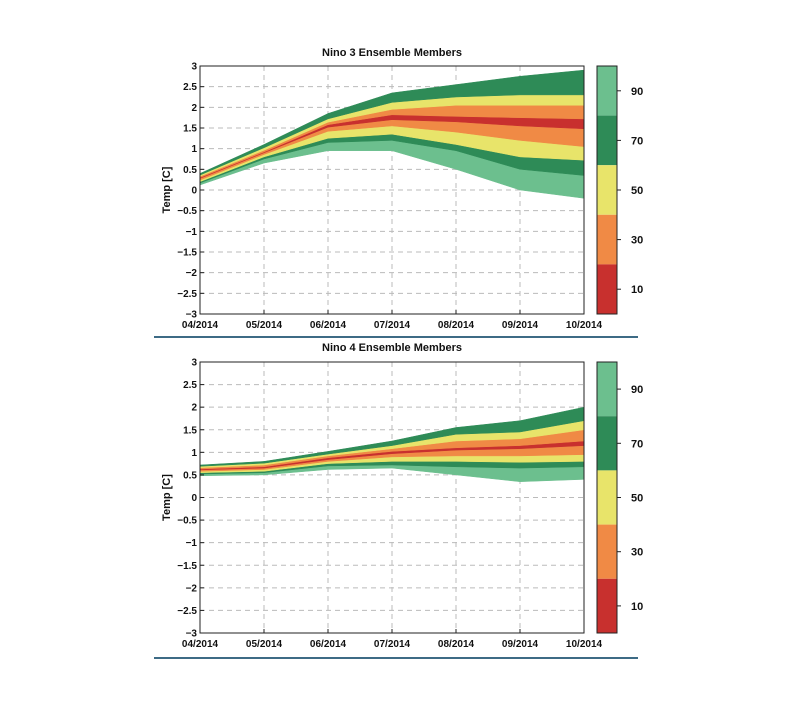  I want to click on separator-line-bottom, so click(396, 658).